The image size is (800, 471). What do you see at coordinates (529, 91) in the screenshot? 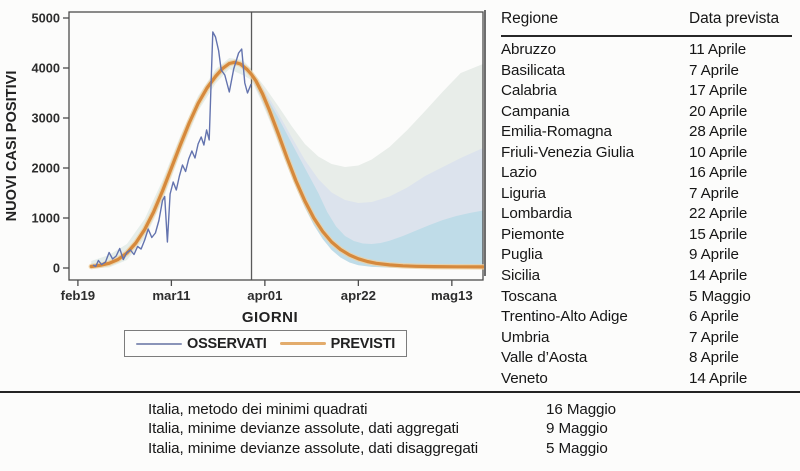
I see `region-name: Calabria` at bounding box center [529, 91].